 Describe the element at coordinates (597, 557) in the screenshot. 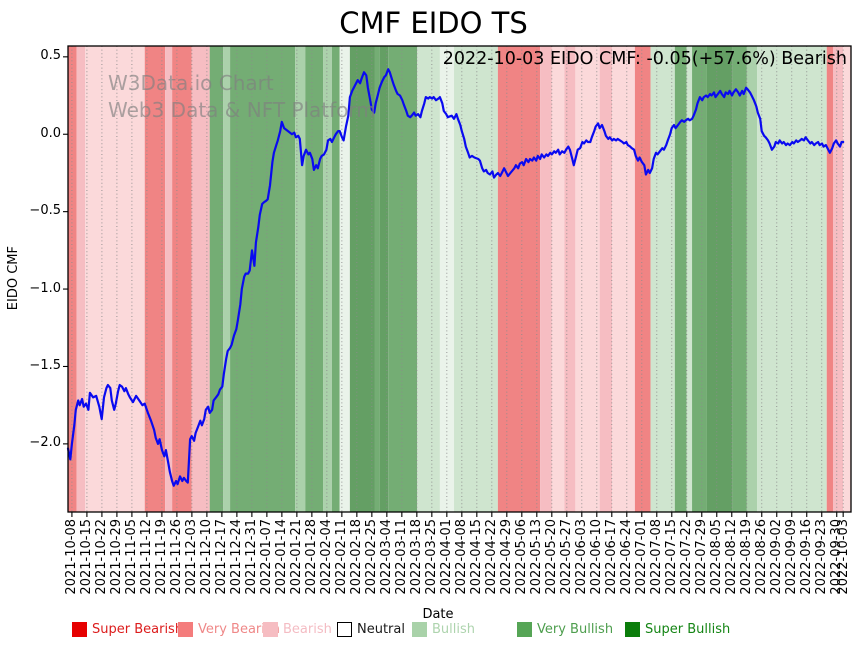

I see `x-tick-label: 2022-06-10` at that location.